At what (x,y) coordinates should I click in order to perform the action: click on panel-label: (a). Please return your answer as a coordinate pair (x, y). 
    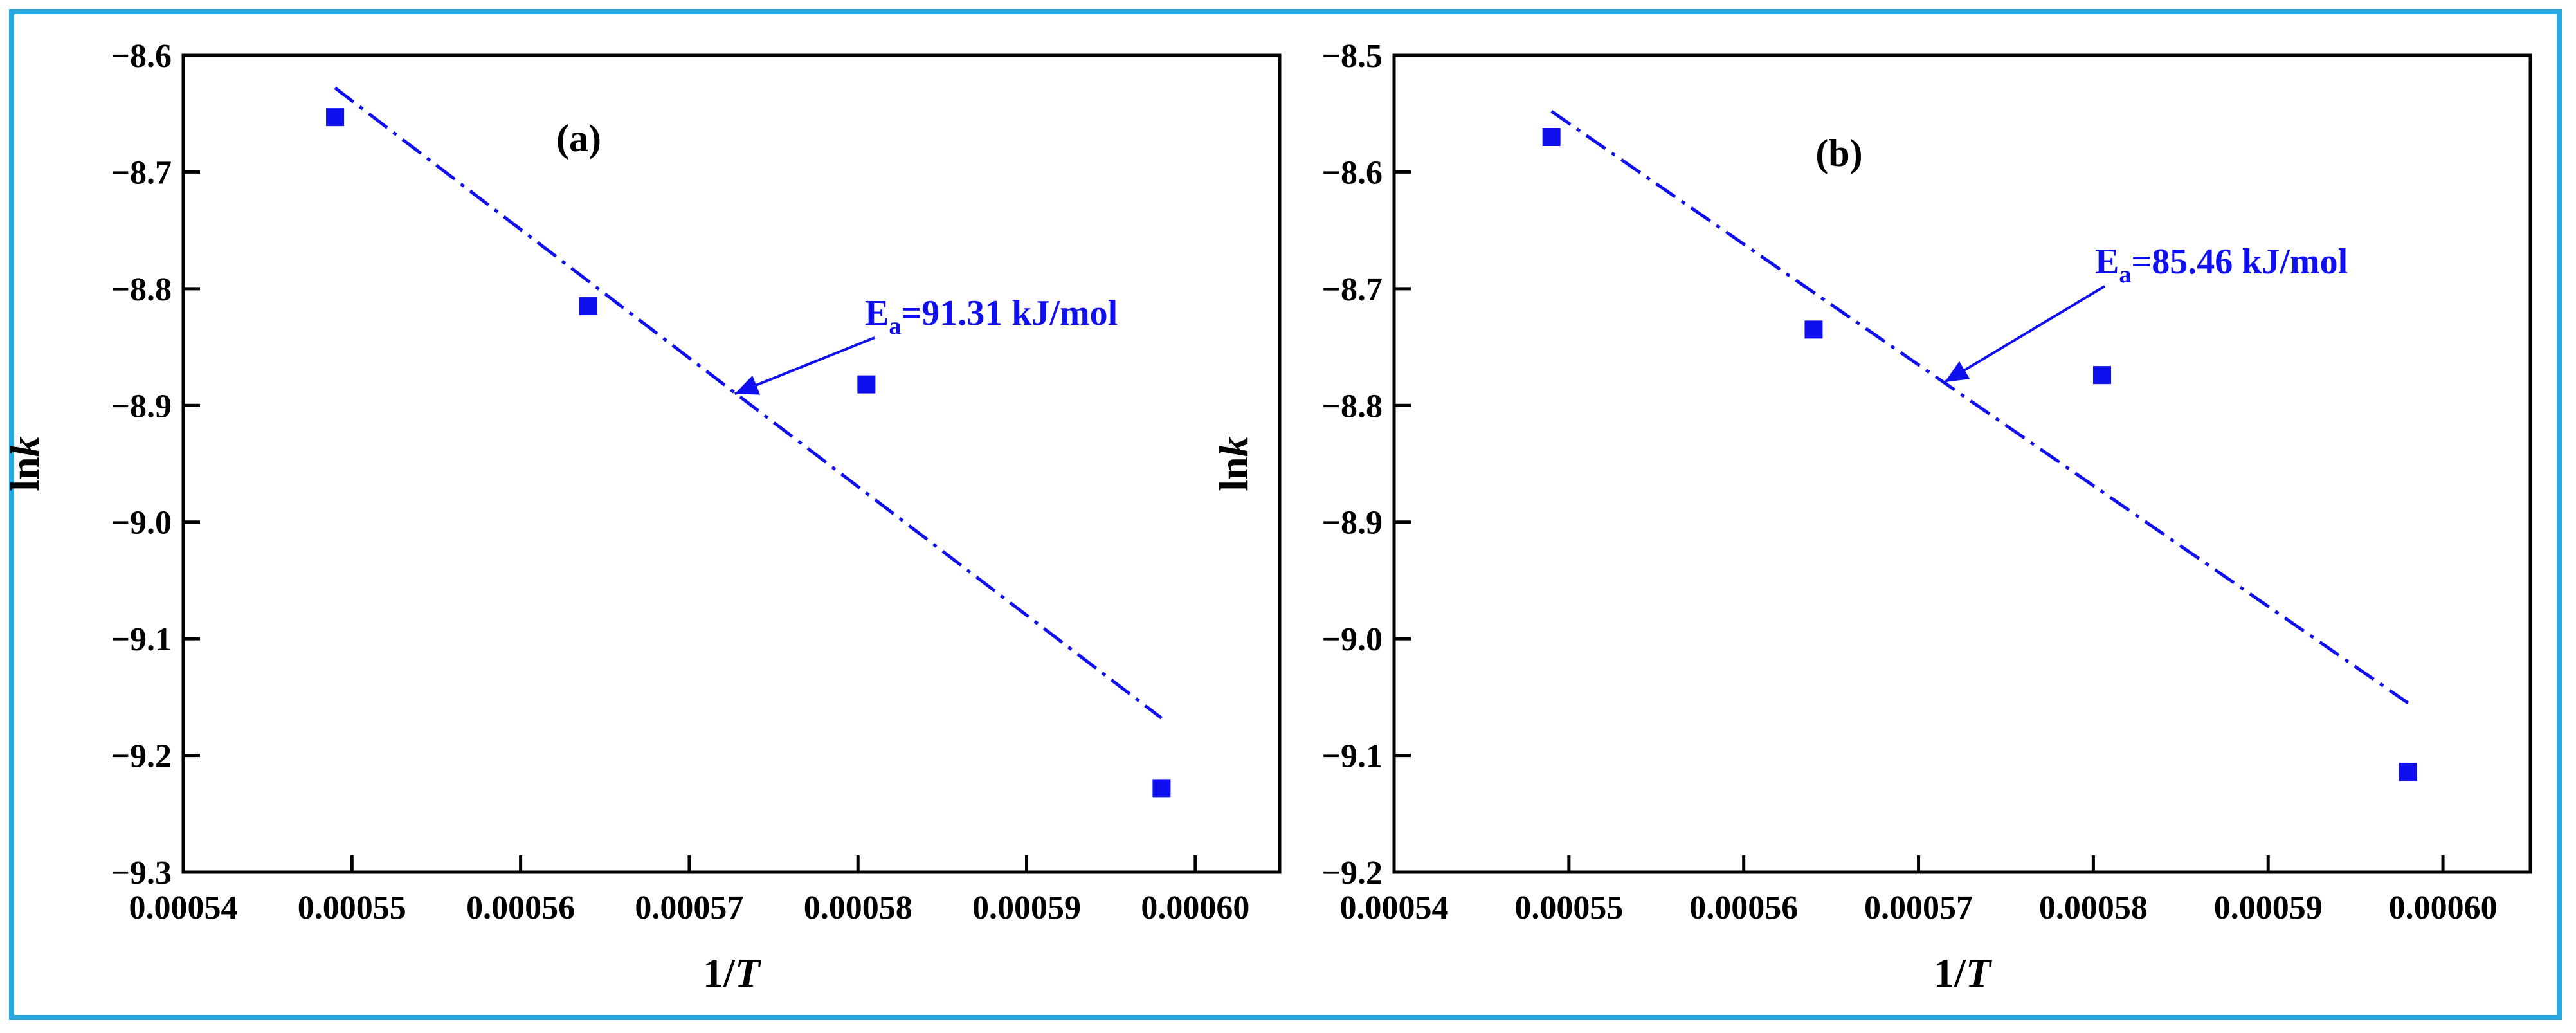
    Looking at the image, I should click on (578, 138).